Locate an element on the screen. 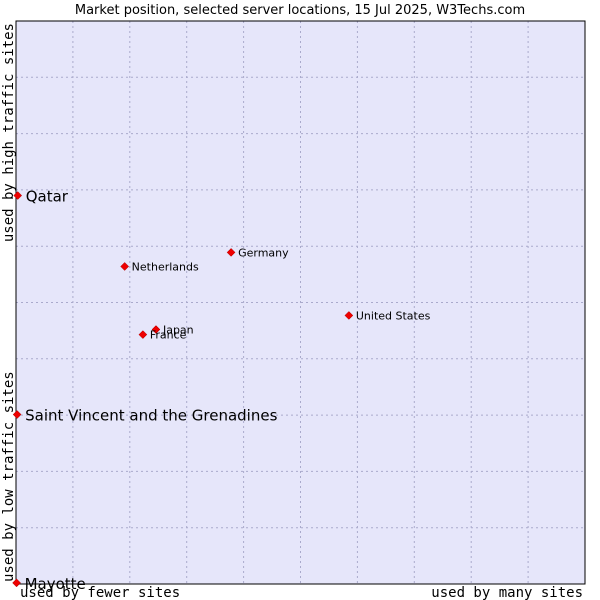  point-label: United States is located at coordinates (393, 315).